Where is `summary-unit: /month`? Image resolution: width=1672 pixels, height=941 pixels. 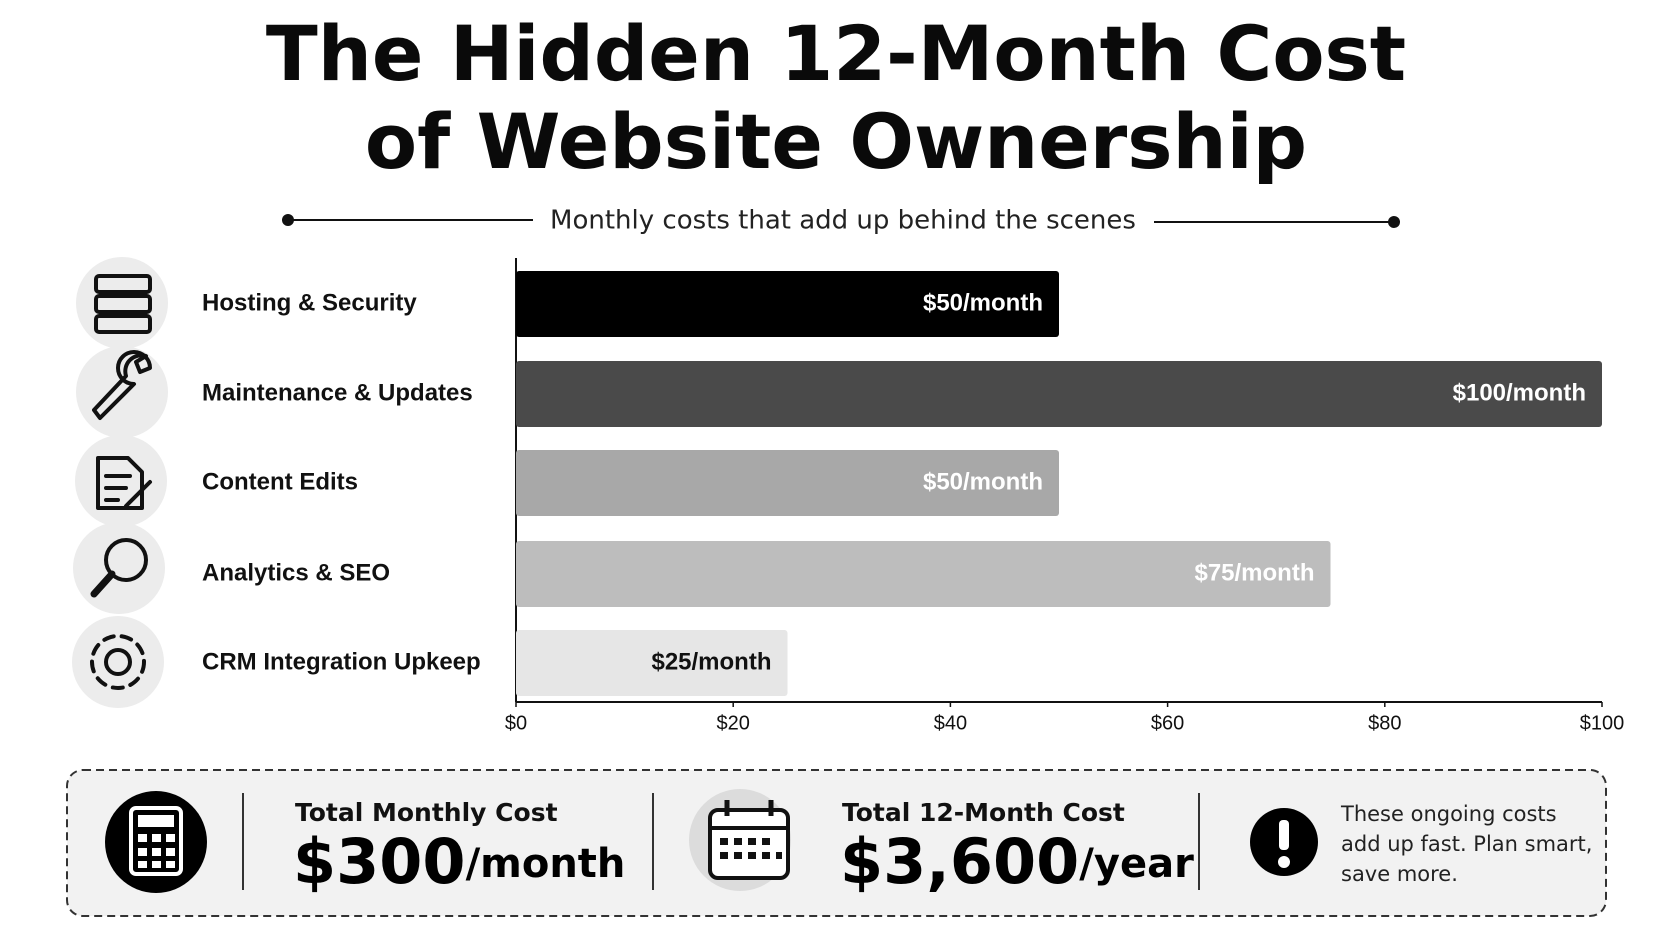
summary-unit: /month is located at coordinates (546, 864).